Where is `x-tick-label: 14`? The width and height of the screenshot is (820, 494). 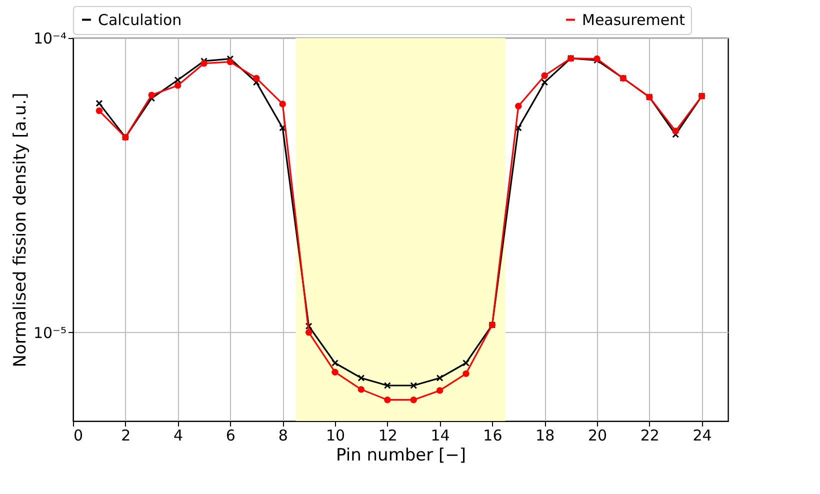
x-tick-label: 14 is located at coordinates (440, 435).